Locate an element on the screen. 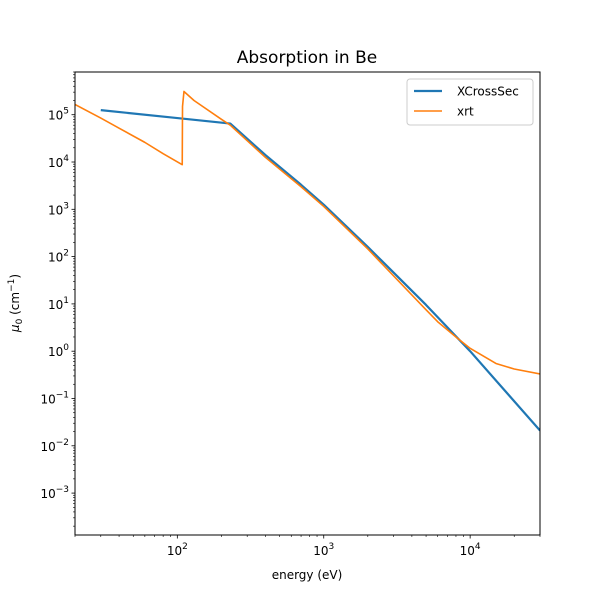  y-tick-label-exponent: 2 is located at coordinates (66, 254).